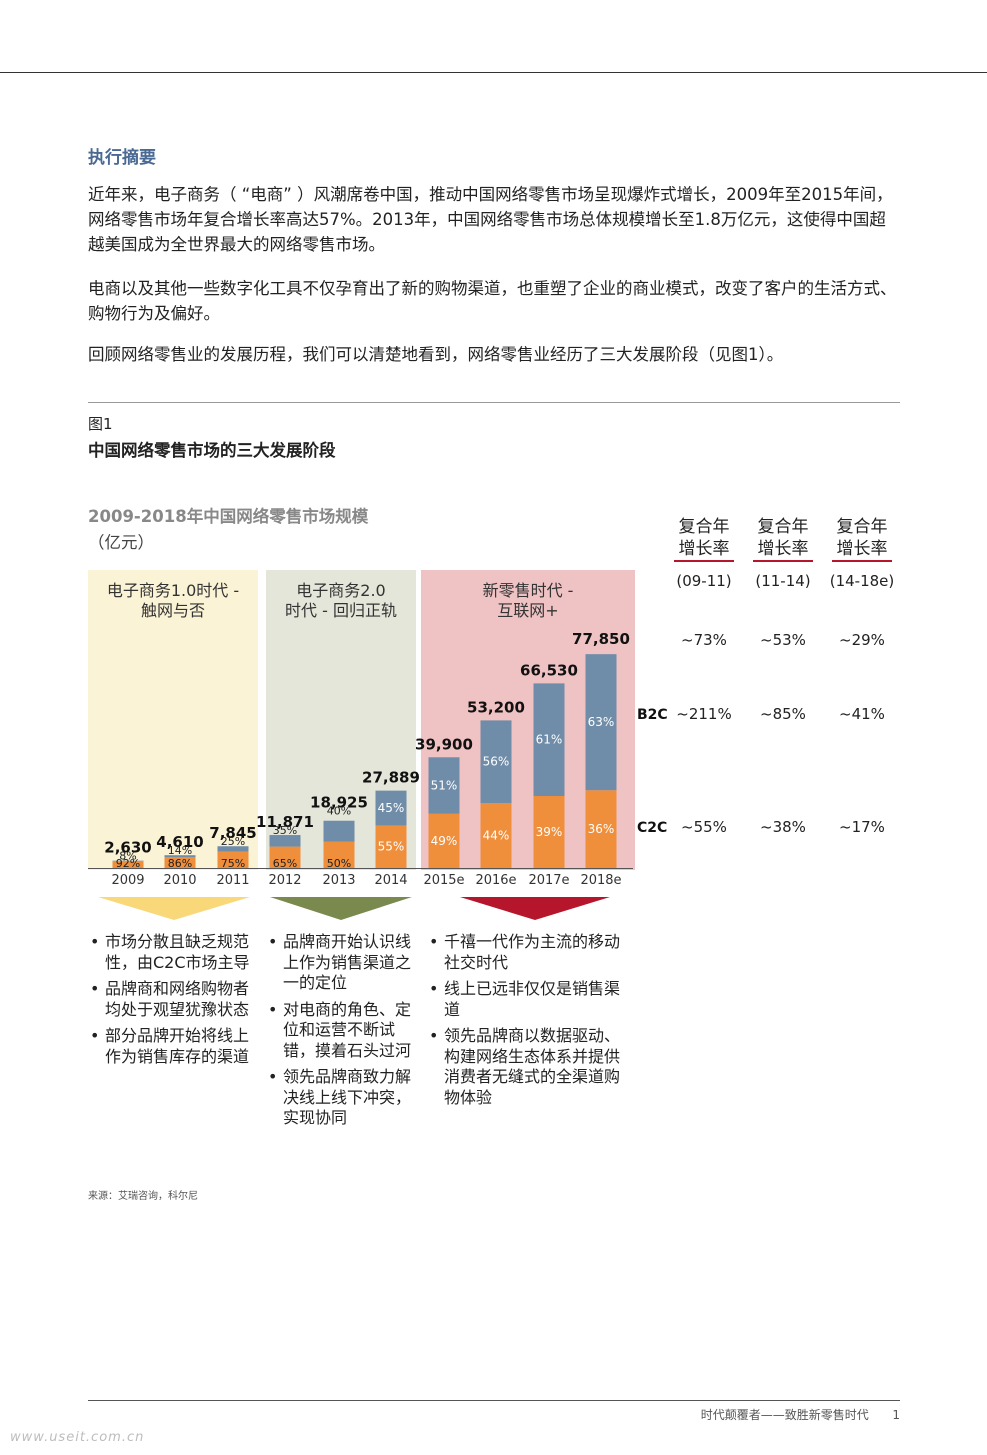 The image size is (987, 1455). I want to click on b2c-share-label: 8%, so click(127, 856).